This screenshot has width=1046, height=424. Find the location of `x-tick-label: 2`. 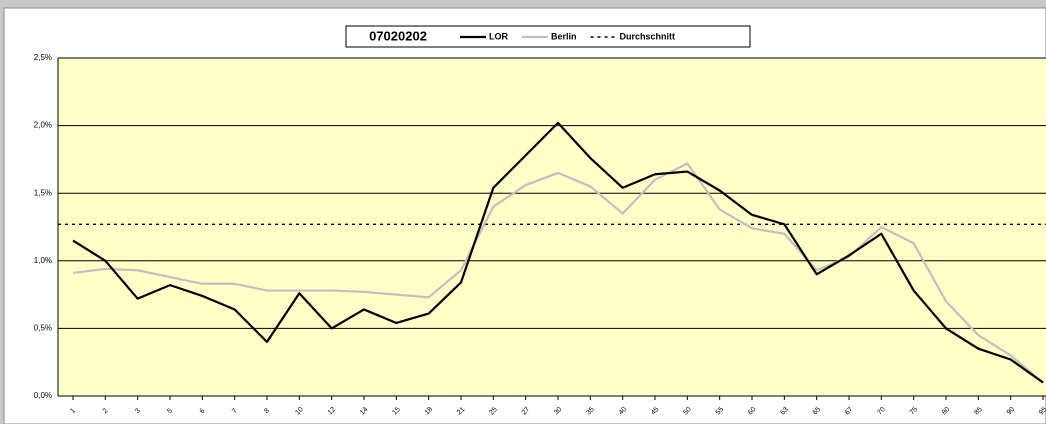

x-tick-label: 2 is located at coordinates (106, 411).